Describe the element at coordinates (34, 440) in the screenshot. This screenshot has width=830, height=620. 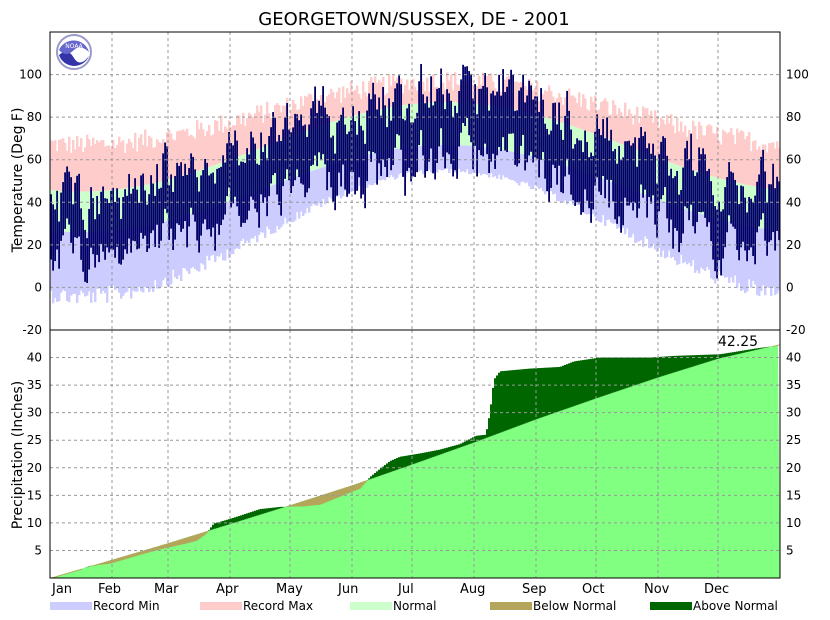
I see `precip-tick-label-left: 25` at that location.